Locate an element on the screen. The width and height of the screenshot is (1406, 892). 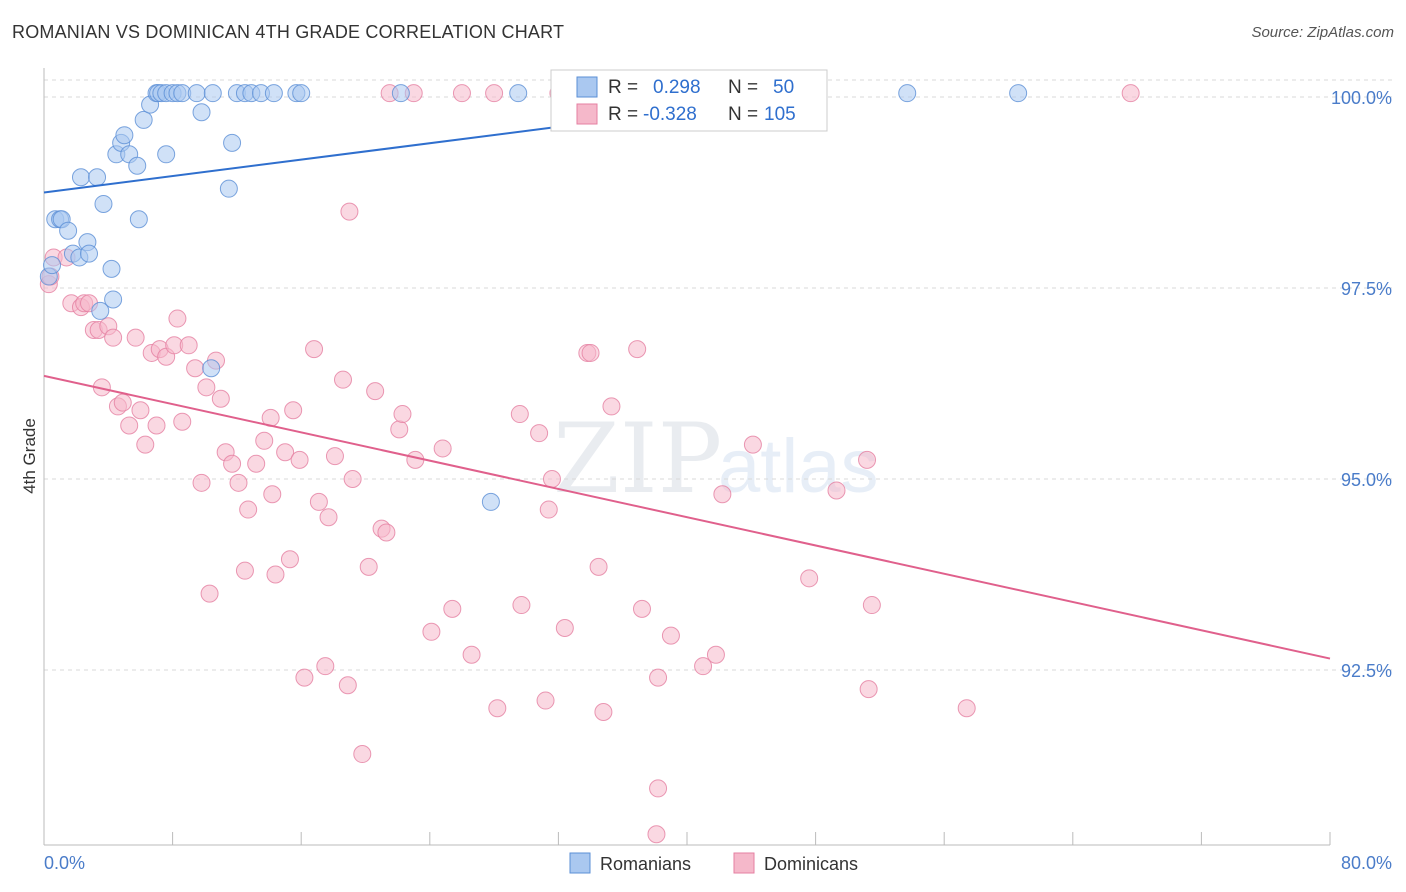
romanian-n-value: 50 is located at coordinates (783, 87).